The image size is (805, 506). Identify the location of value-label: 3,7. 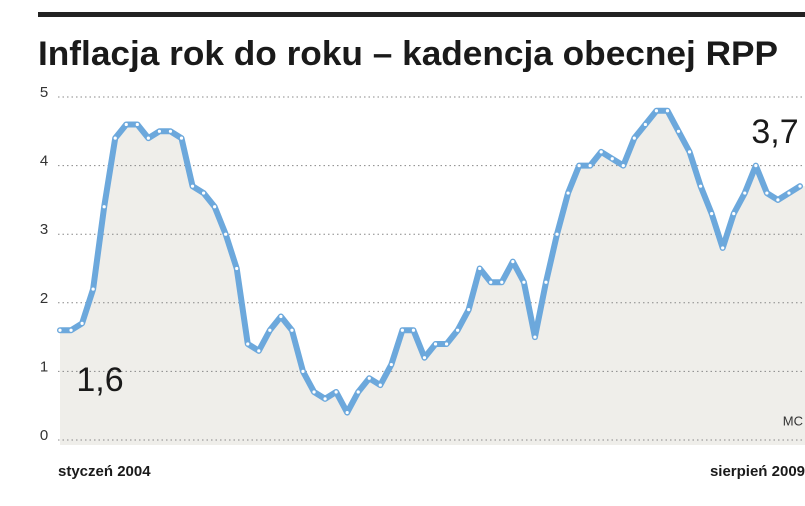
(774, 132).